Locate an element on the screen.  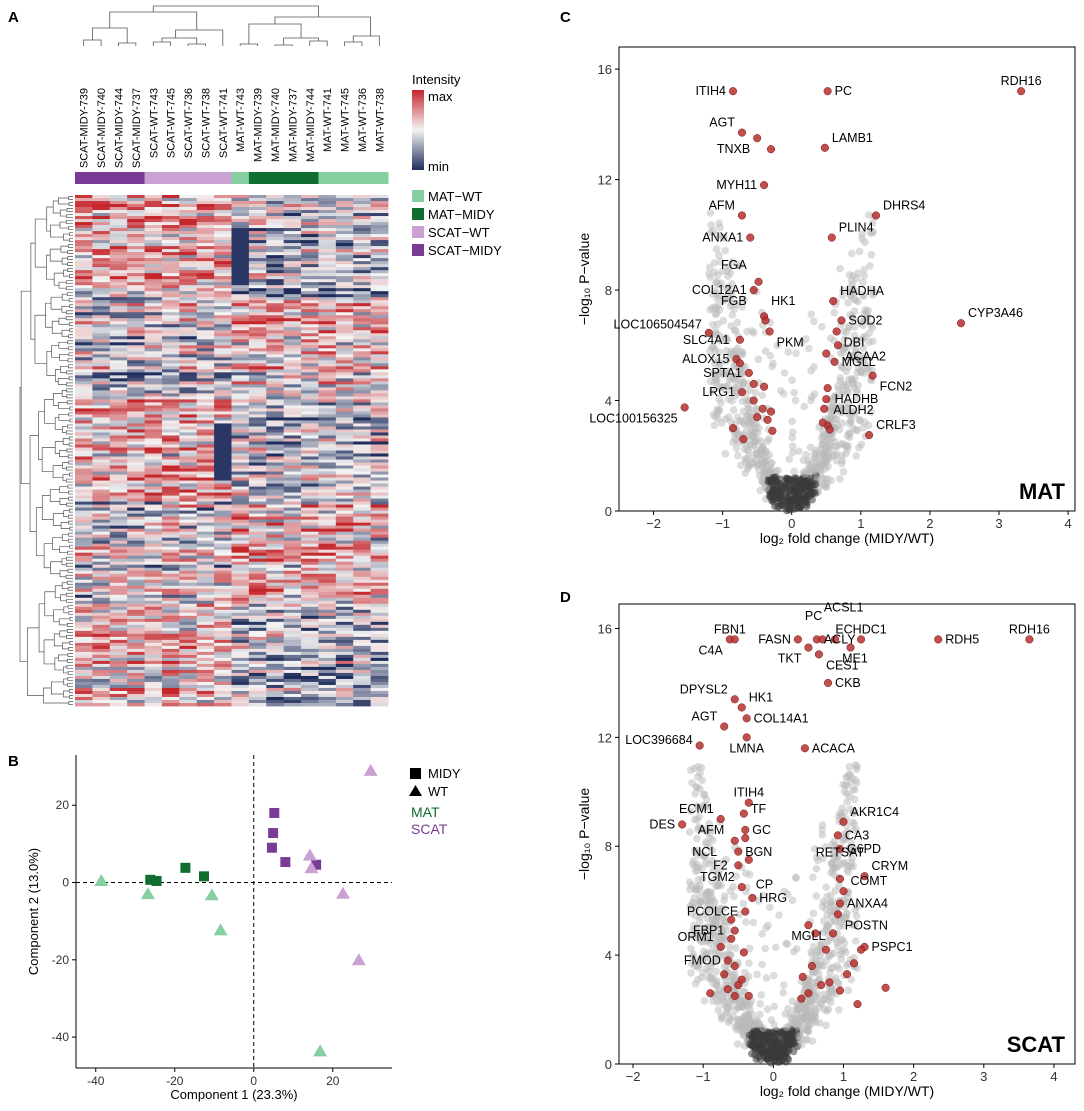
legend-square-icon is located at coordinates (415, 773).